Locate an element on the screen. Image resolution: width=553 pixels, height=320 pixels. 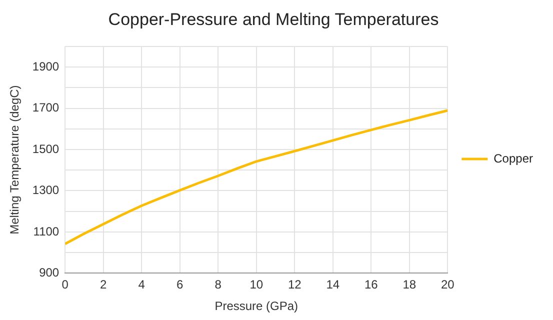
x-tick-label: 16 is located at coordinates (371, 285).